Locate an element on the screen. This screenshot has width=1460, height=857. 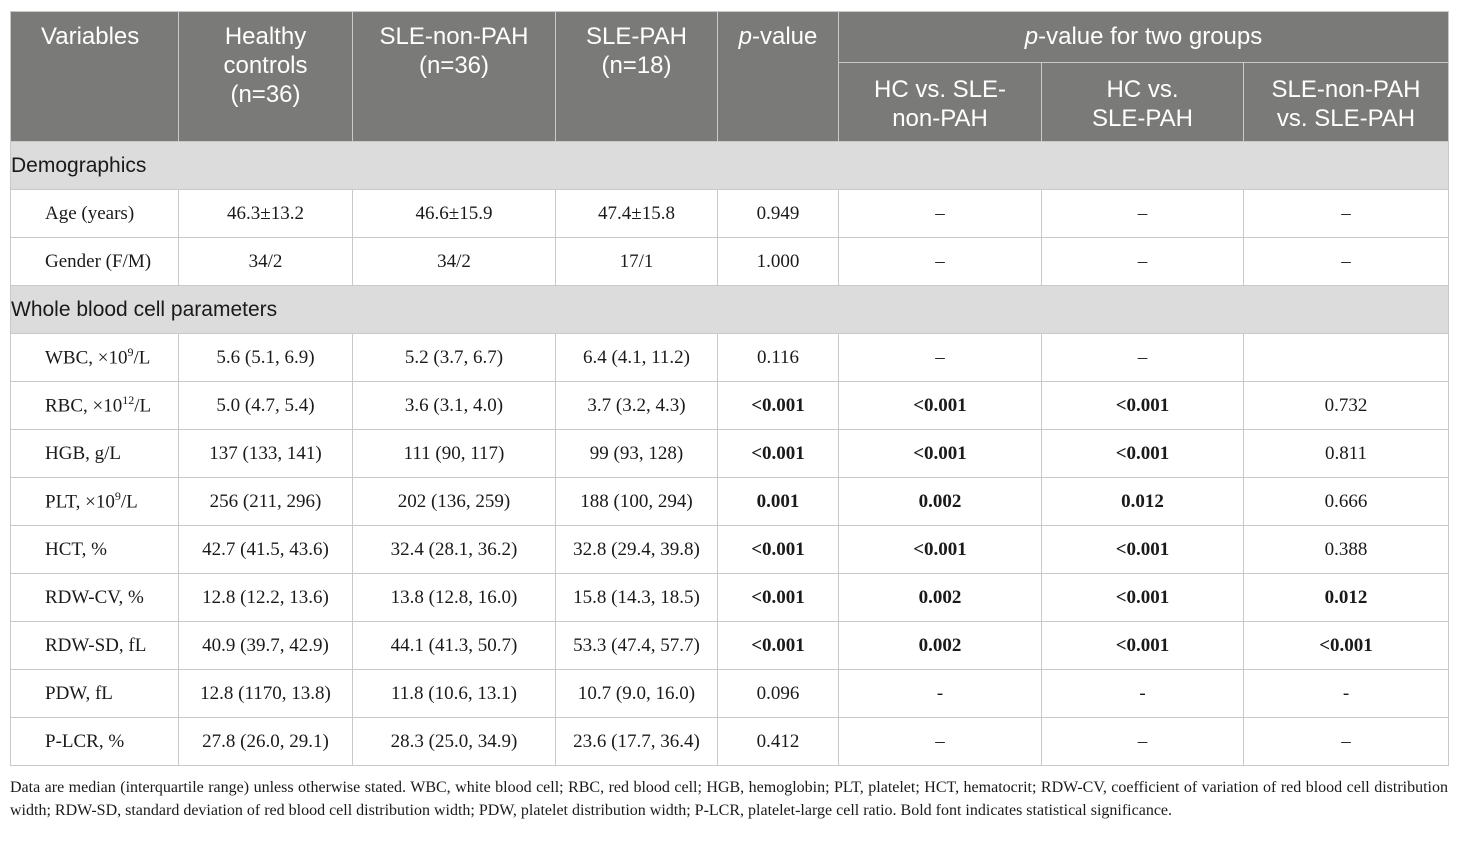
cell-p: 0.096 is located at coordinates (778, 693).